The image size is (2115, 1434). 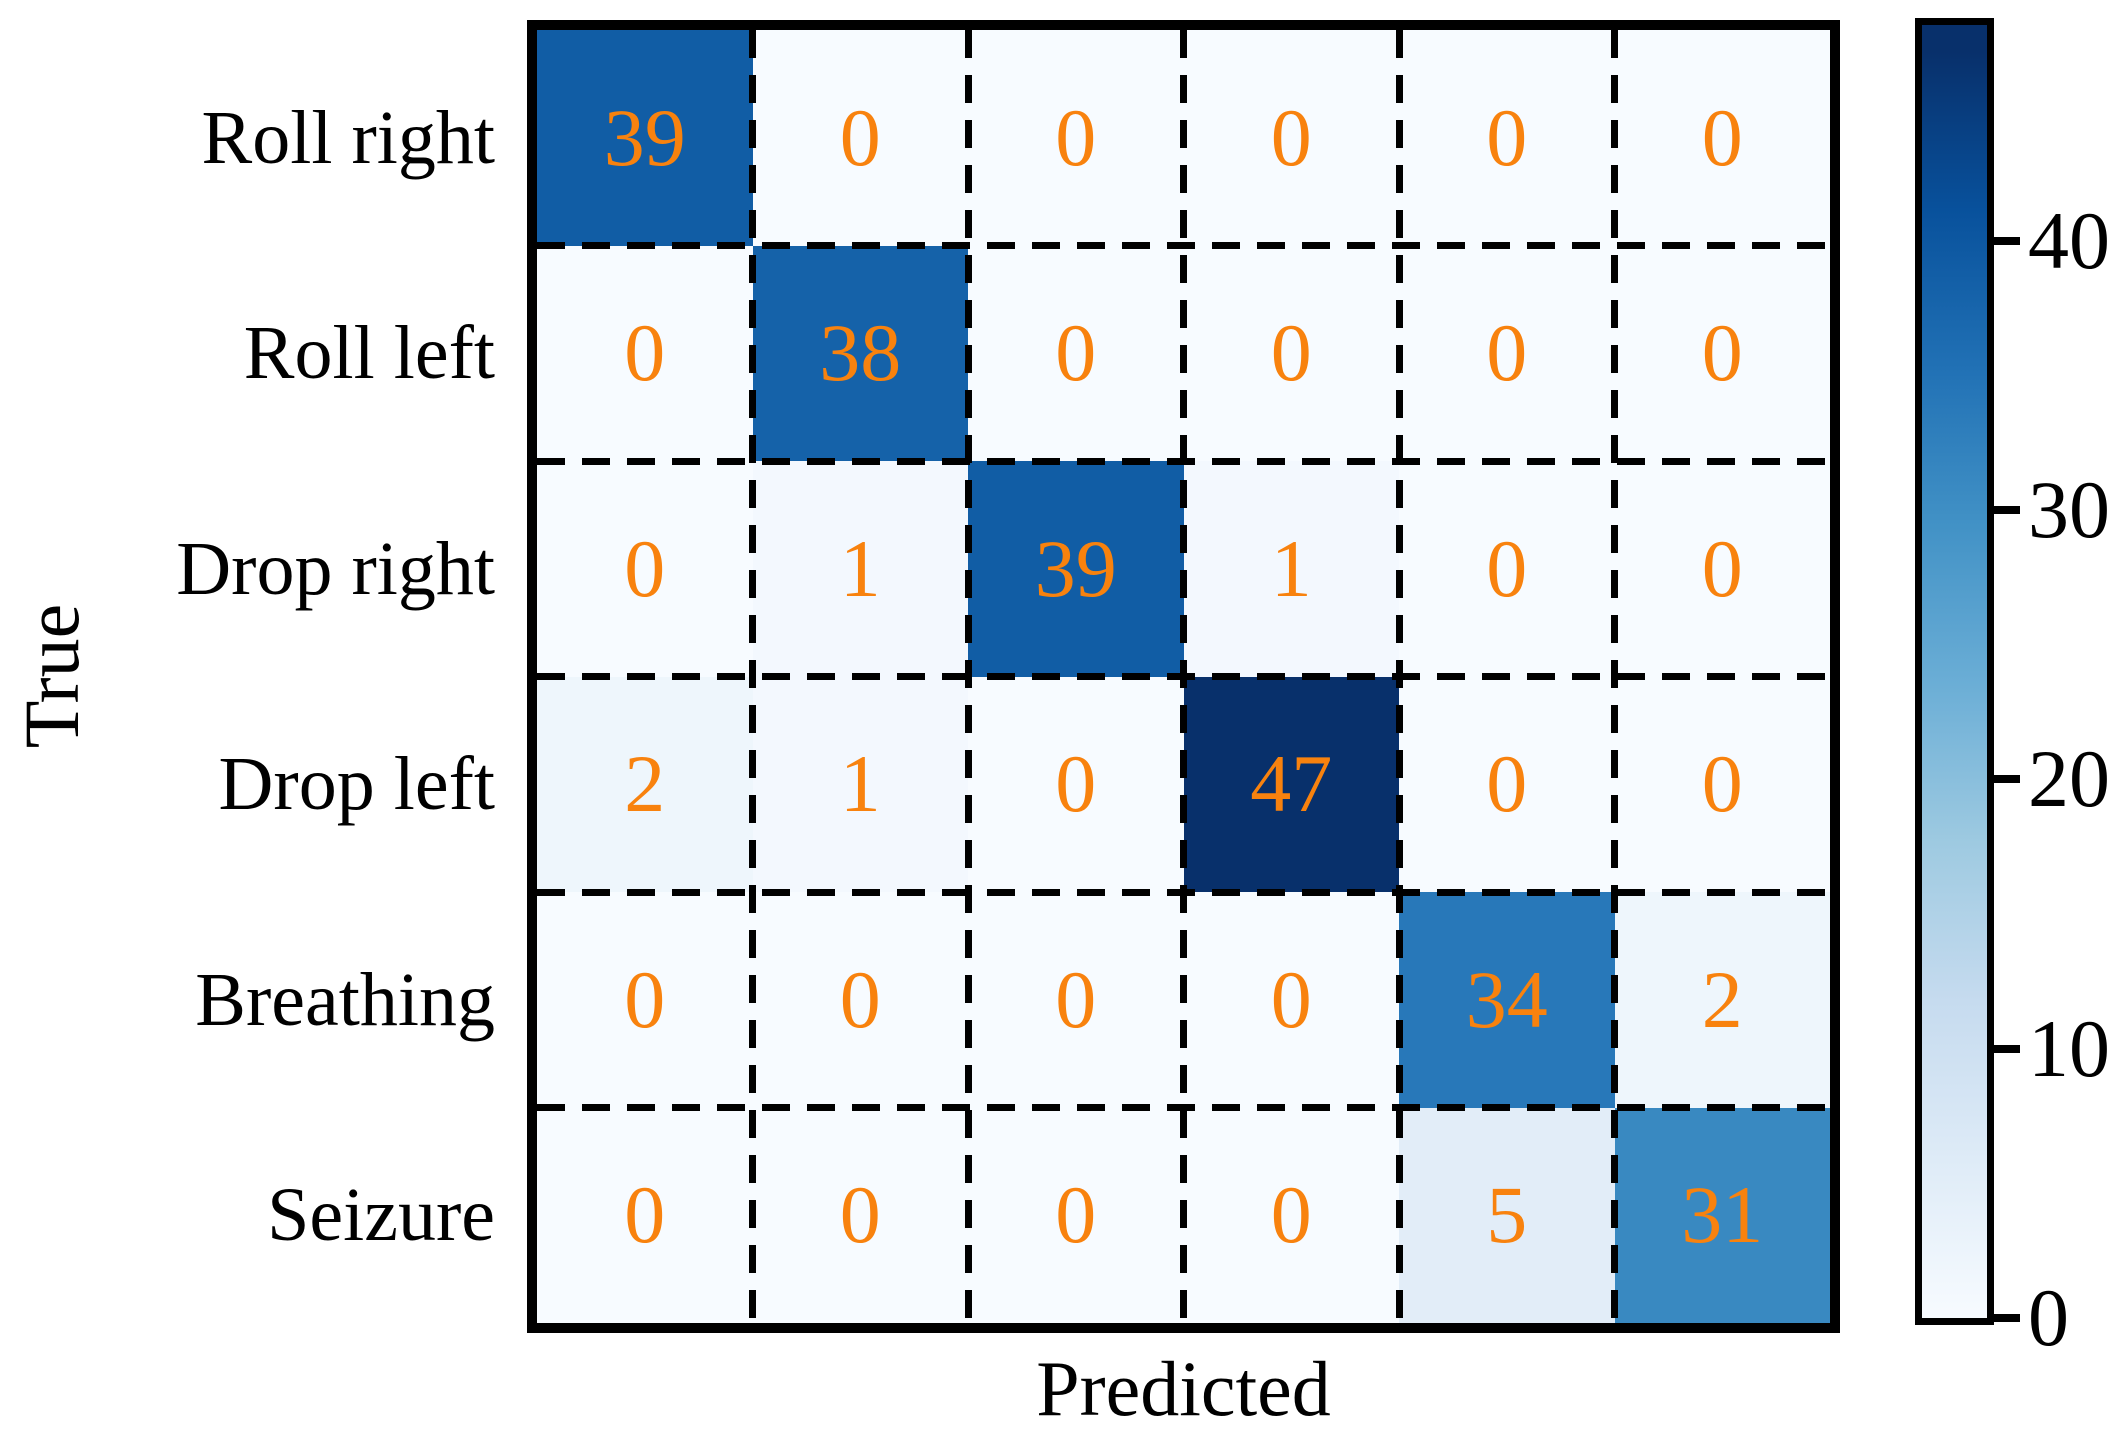 I want to click on matrix-cell-r4-c3: 0, so click(x=1291, y=1000).